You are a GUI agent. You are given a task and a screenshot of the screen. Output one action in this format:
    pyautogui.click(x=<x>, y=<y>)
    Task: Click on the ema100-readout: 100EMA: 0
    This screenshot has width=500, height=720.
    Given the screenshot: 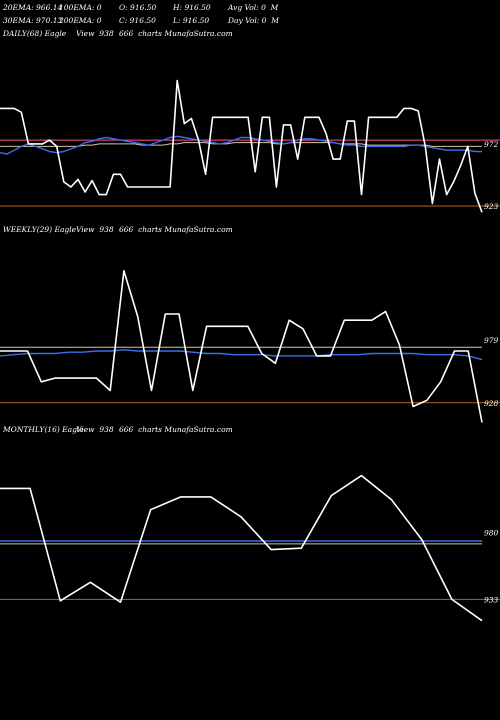 What is the action you would take?
    pyautogui.click(x=80, y=7)
    